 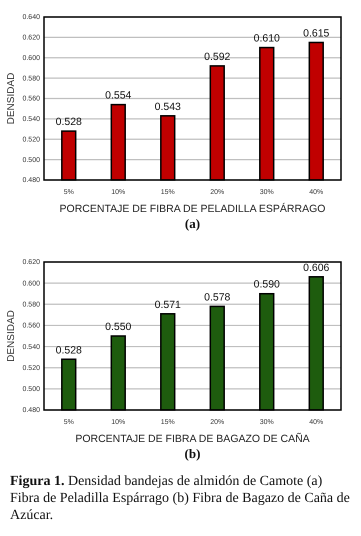 I want to click on data-label: 0.592, so click(x=217, y=56).